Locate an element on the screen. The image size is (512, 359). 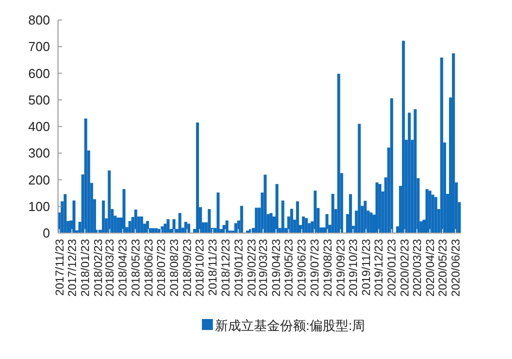
y-tick-label: 400 is located at coordinates (39, 126).